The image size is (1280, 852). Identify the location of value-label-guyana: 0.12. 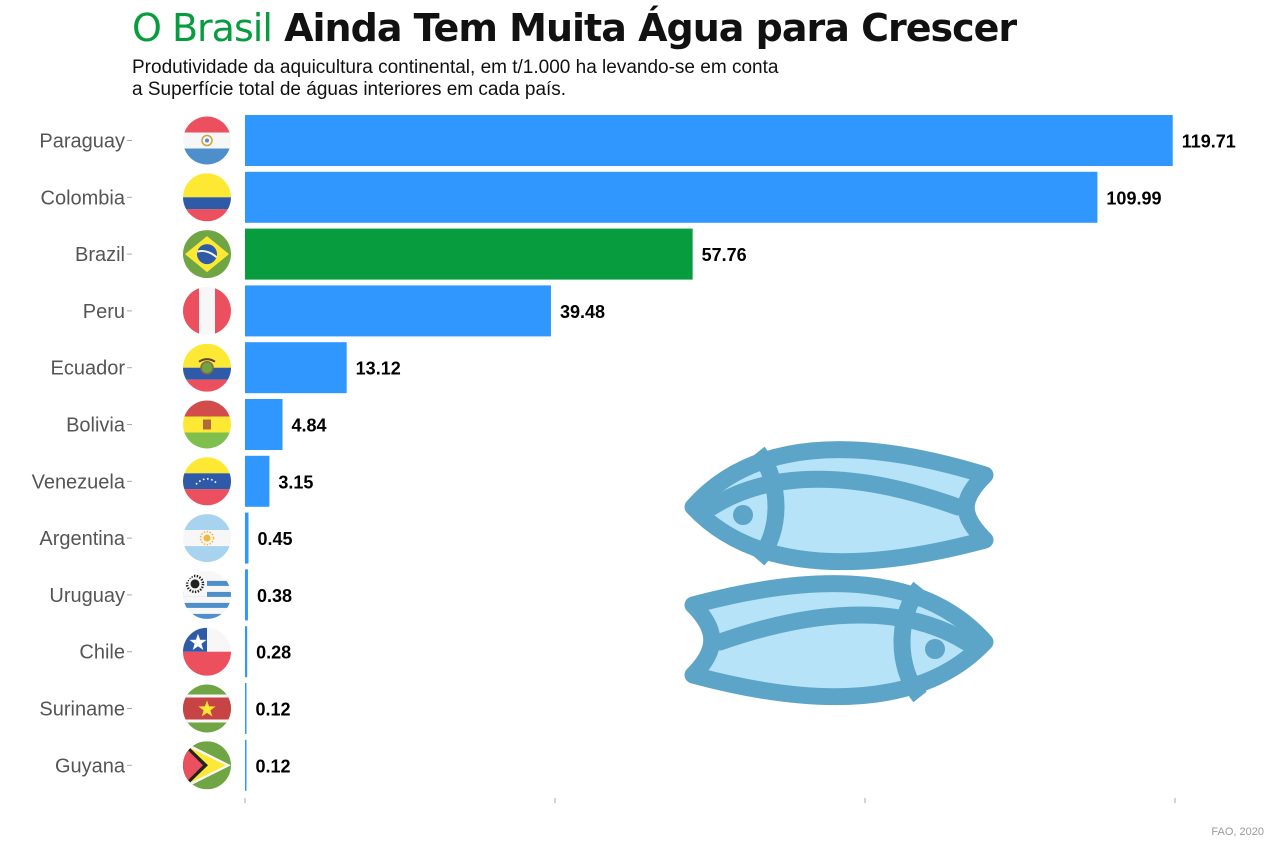
(273, 766).